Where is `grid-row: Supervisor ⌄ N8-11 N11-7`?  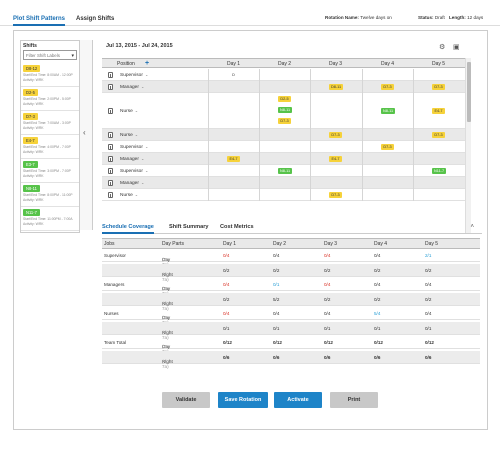
grid-row: Supervisor ⌄ N8-11 N11-7 is located at coordinates (283, 171).